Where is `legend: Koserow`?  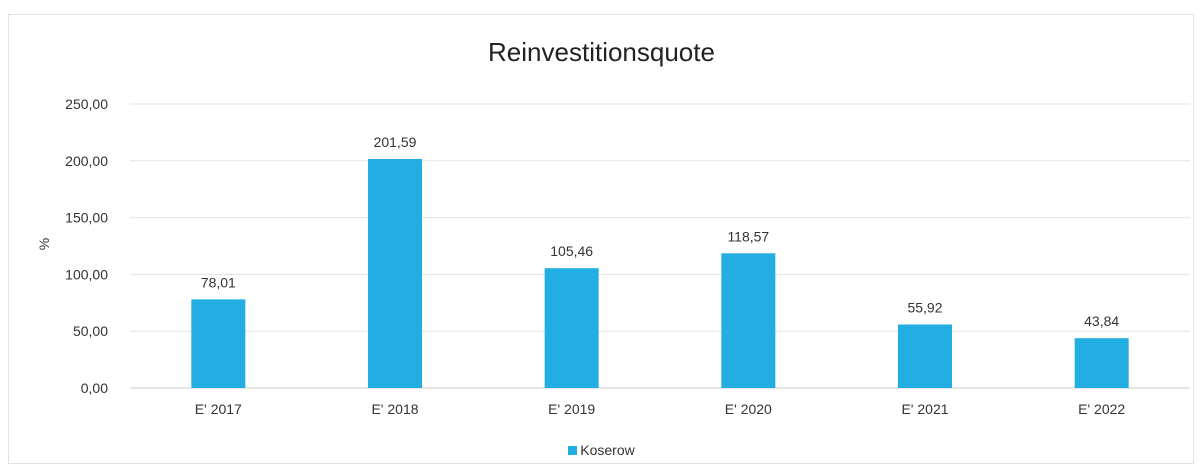 legend: Koserow is located at coordinates (601, 450).